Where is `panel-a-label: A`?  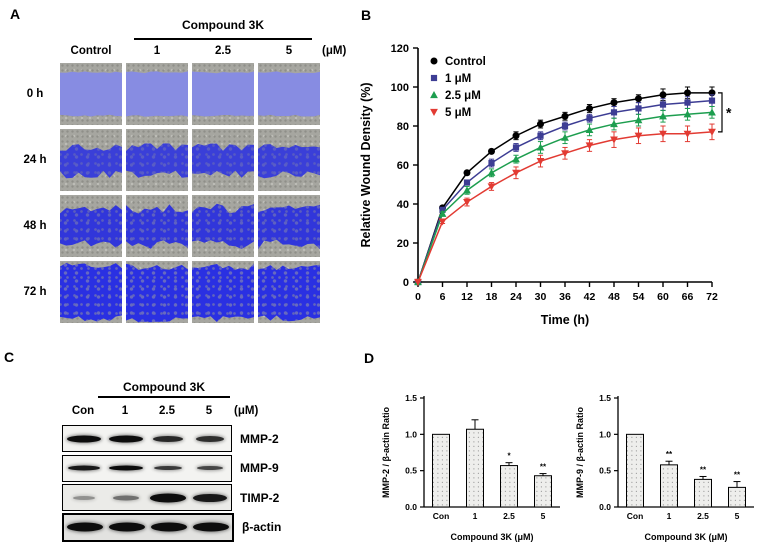
panel-a-label: A is located at coordinates (15, 14).